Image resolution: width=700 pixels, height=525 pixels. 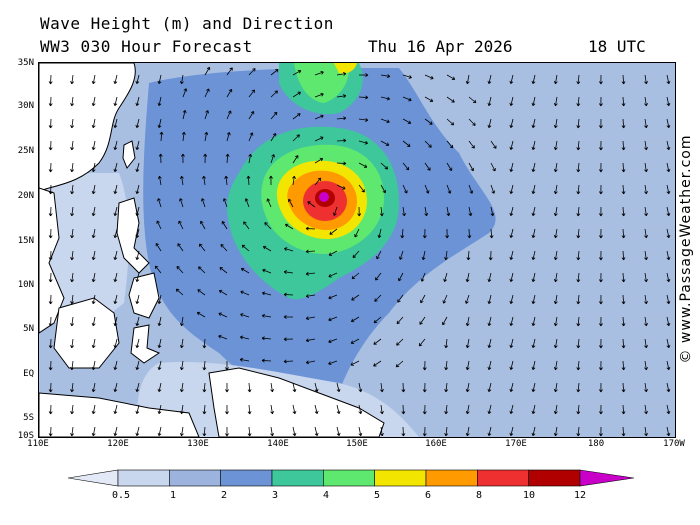 I want to click on lat-label: EQ, so click(x=28, y=374).